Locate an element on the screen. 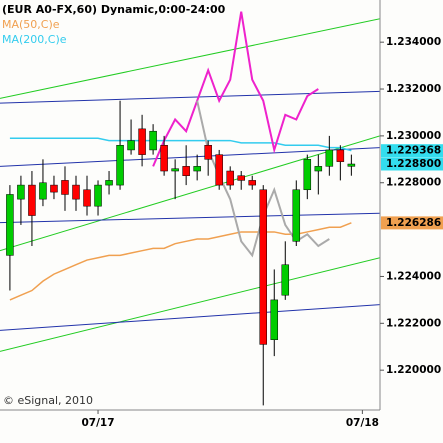  y-tick-label: 1.222000 is located at coordinates (413, 323).